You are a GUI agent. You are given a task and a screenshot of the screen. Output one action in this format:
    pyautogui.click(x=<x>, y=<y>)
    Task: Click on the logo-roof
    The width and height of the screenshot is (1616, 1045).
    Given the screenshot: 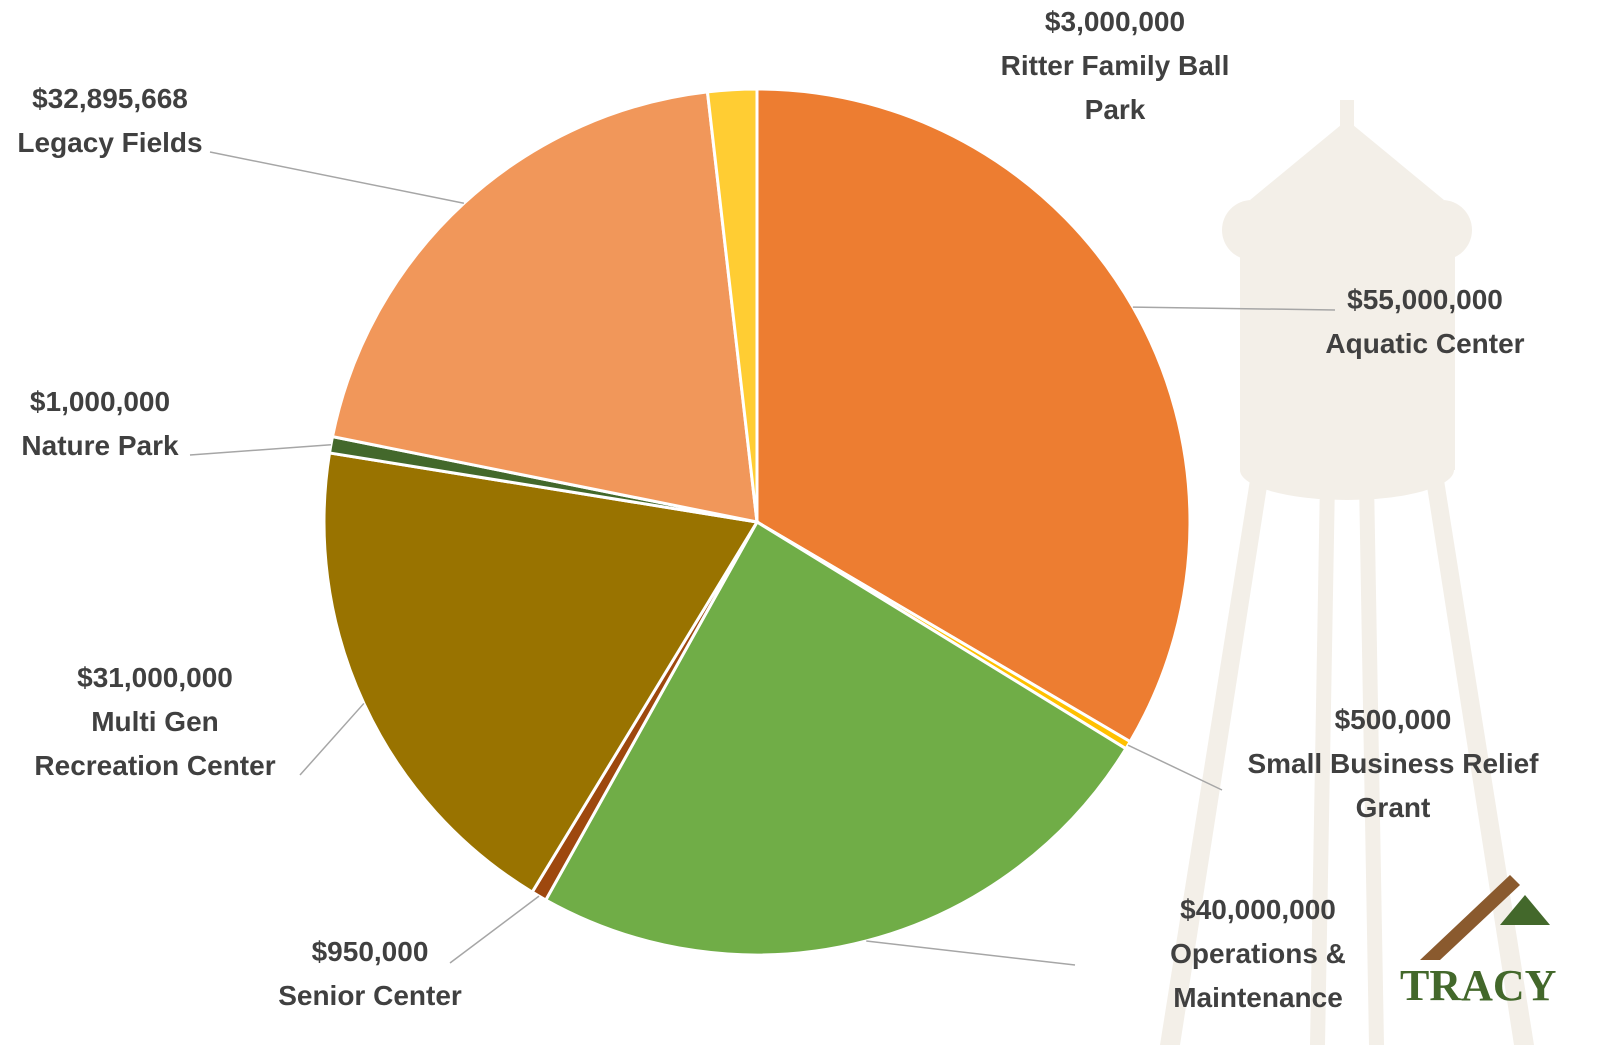 What is the action you would take?
    pyautogui.click(x=1470, y=917)
    